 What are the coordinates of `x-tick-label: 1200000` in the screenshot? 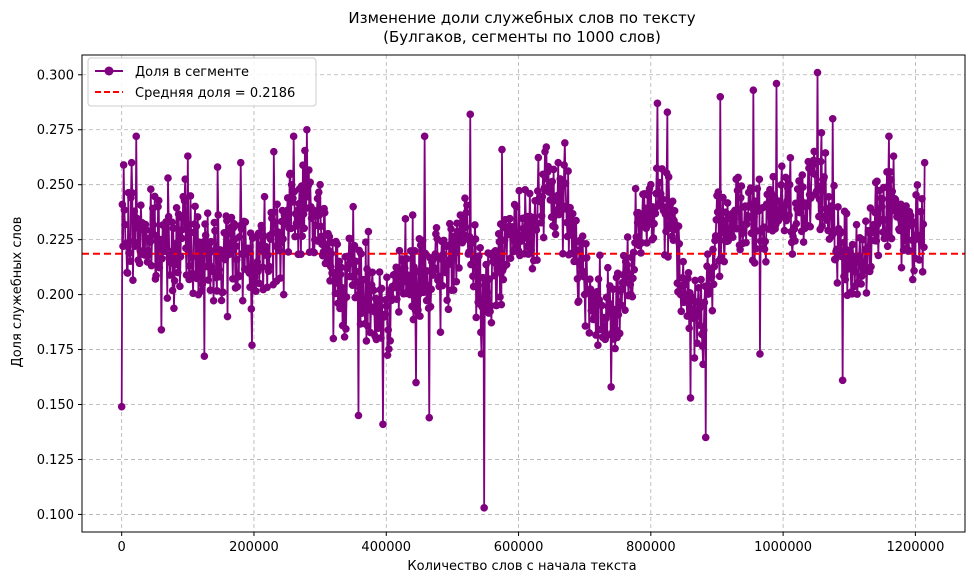 It's located at (915, 547).